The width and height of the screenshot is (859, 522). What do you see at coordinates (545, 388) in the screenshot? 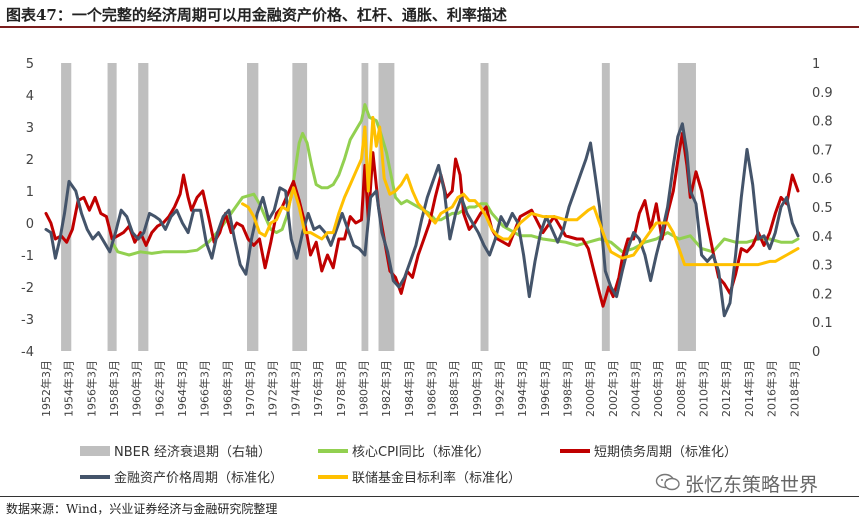
I see `x-tick-22: 1996年3月` at bounding box center [545, 388].